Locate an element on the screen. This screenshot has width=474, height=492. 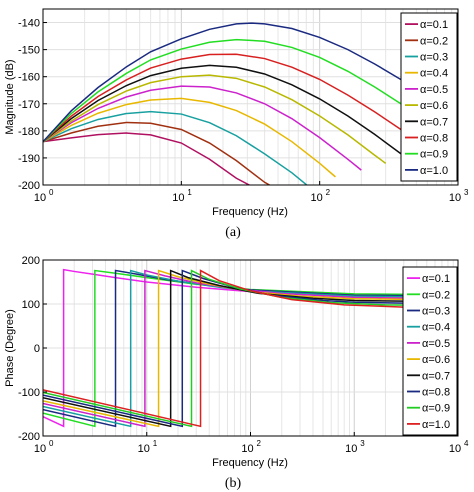
ylabel-a: Magnitude (dB) is located at coordinates (10, 96).